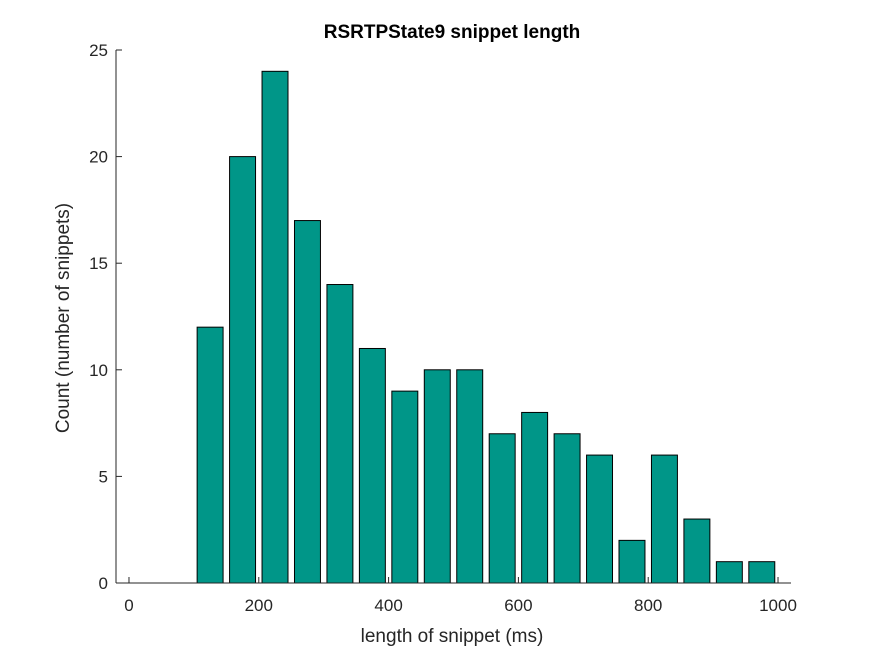 The width and height of the screenshot is (875, 656). I want to click on x-tick-label: 200, so click(259, 605).